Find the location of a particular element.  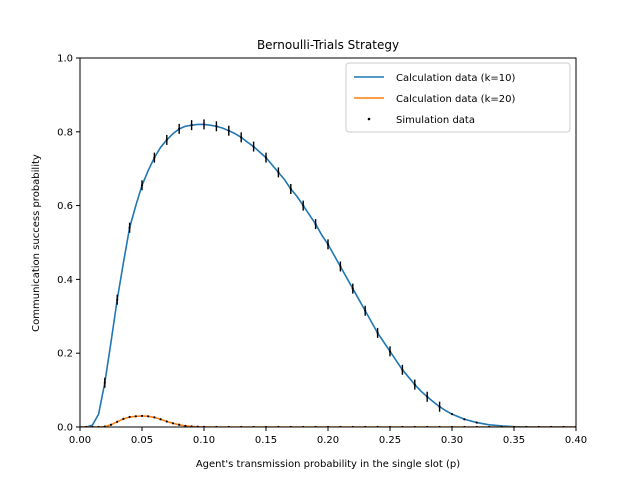

legend-label: Calculation data (k=10) is located at coordinates (455, 78).